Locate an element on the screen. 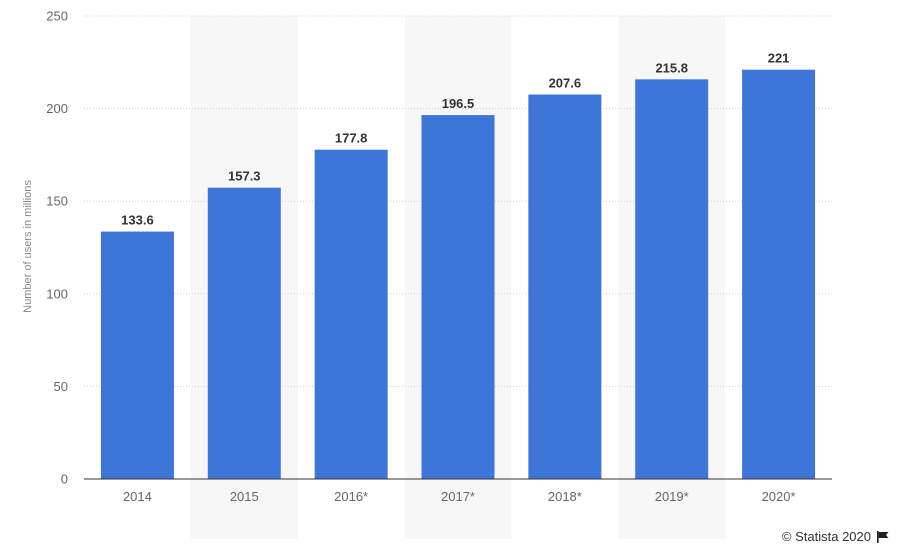 This screenshot has height=555, width=900. flag-icon is located at coordinates (883, 536).